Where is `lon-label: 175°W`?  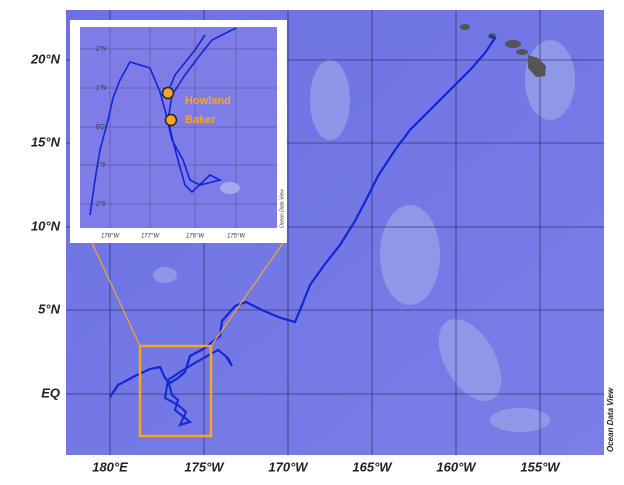
lon-label: 175°W is located at coordinates (204, 466).